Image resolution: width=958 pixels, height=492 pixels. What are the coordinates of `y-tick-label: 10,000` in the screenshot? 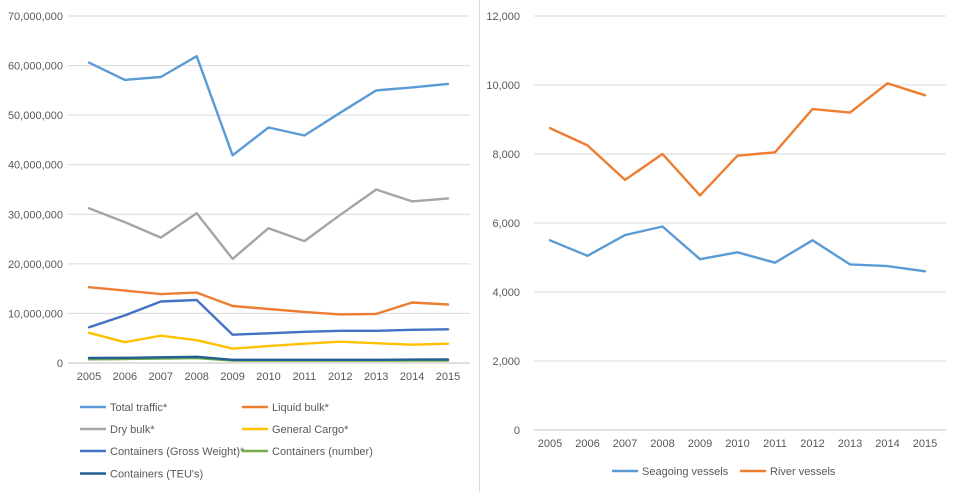 It's located at (503, 86).